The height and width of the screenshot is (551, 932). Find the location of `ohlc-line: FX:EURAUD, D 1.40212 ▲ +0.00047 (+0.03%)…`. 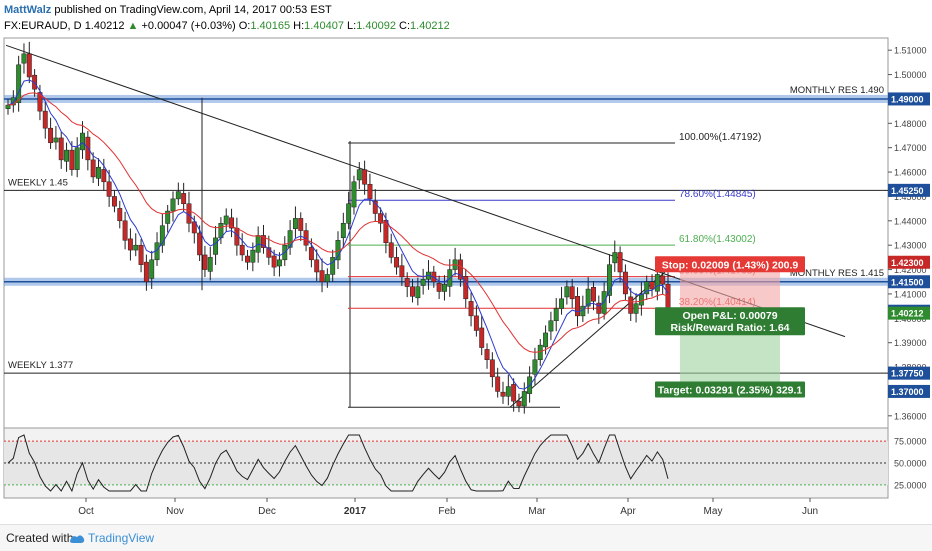

ohlc-line: FX:EURAUD, D 1.40212 ▲ +0.00047 (+0.03%)… is located at coordinates (227, 26).